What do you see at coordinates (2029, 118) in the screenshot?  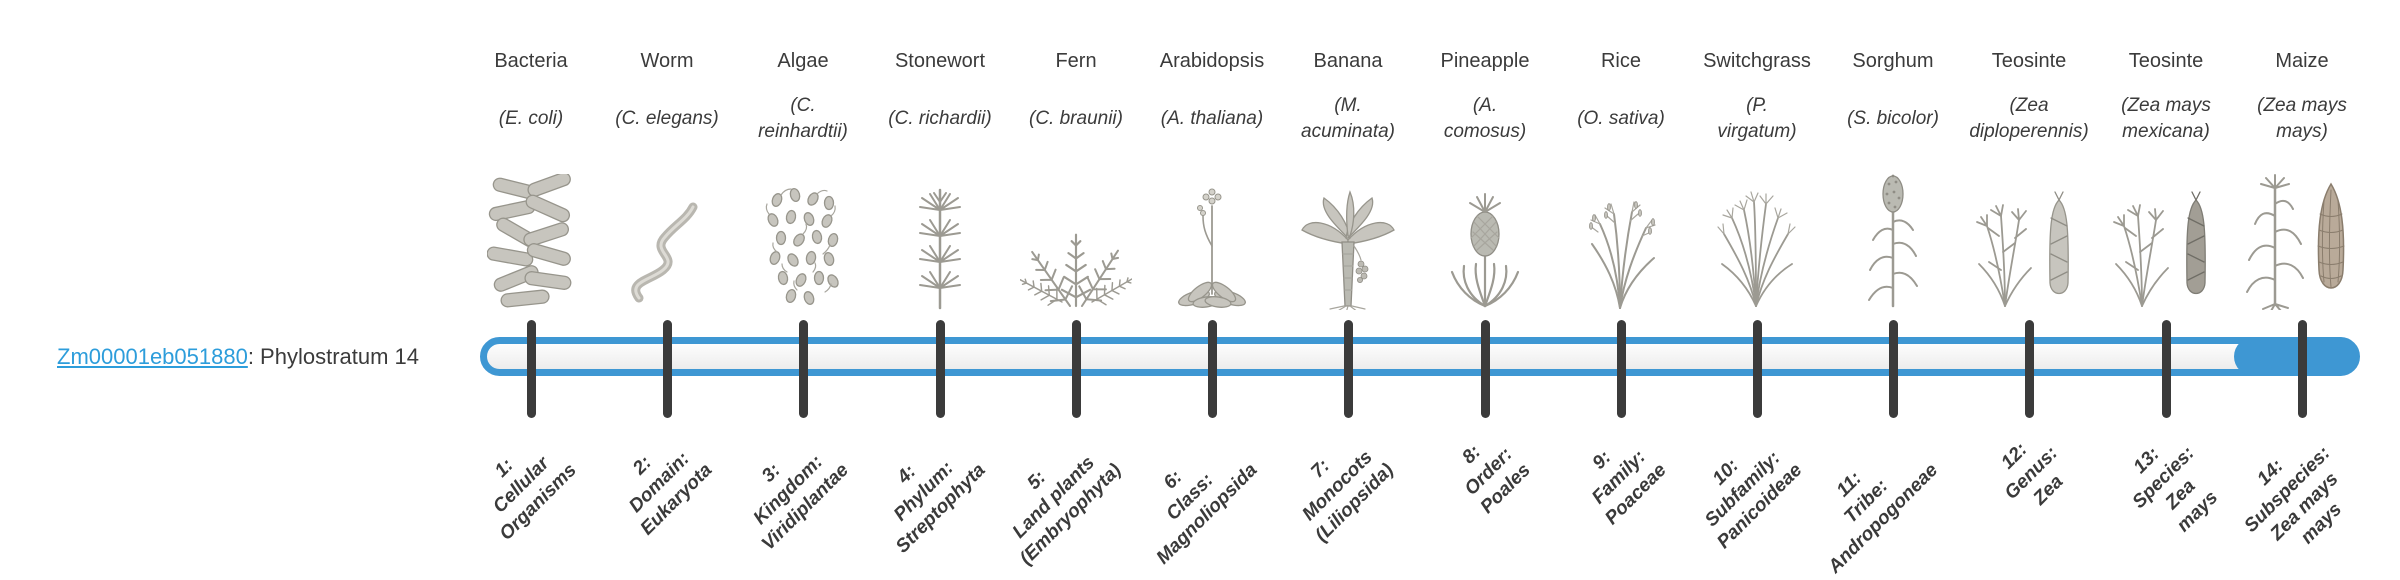 I see `organism-species: (Zea diploperennis)` at bounding box center [2029, 118].